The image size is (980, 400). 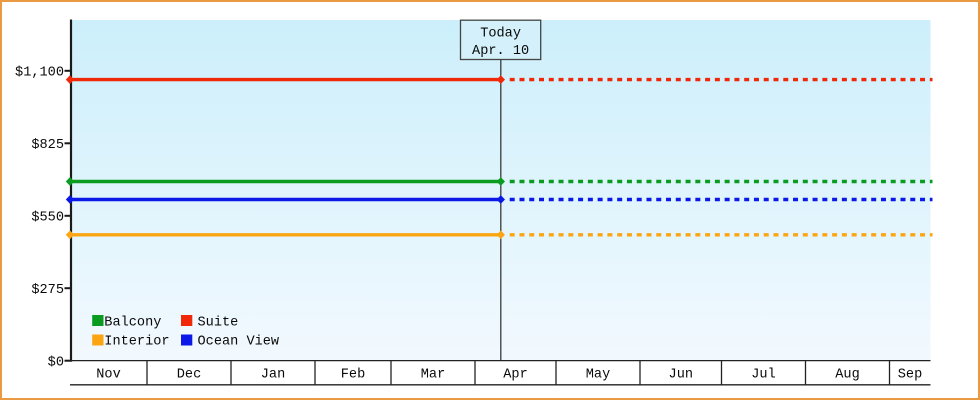 I want to click on svg-text: $550, so click(x=47, y=218).